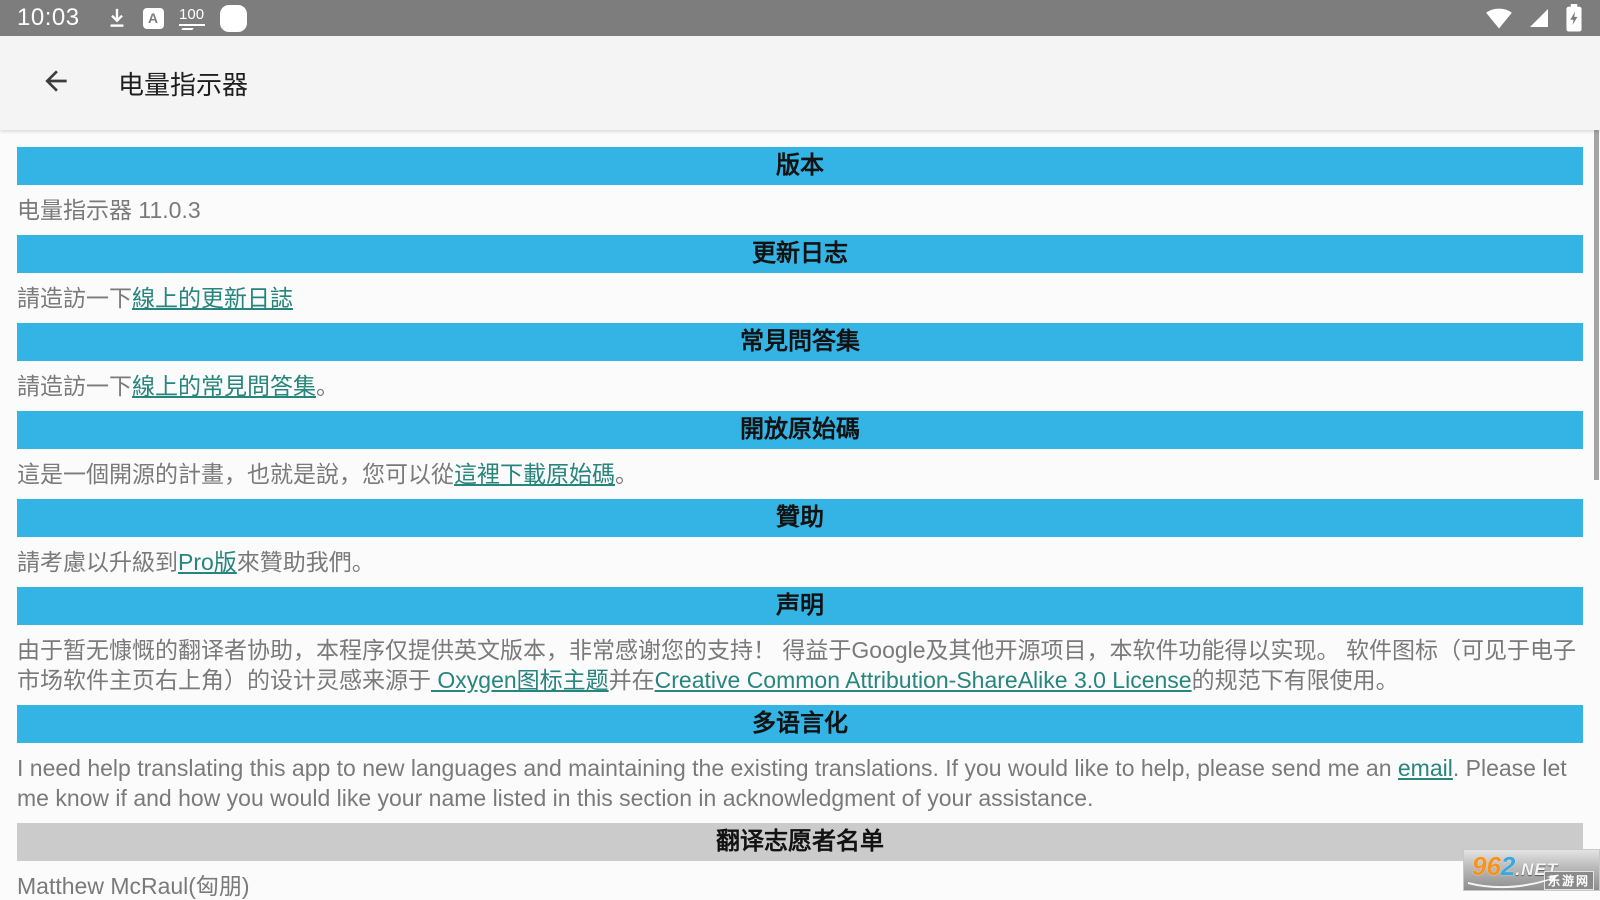  What do you see at coordinates (133, 886) in the screenshot?
I see `section-text: Matthew McRaul(匈朋)` at bounding box center [133, 886].